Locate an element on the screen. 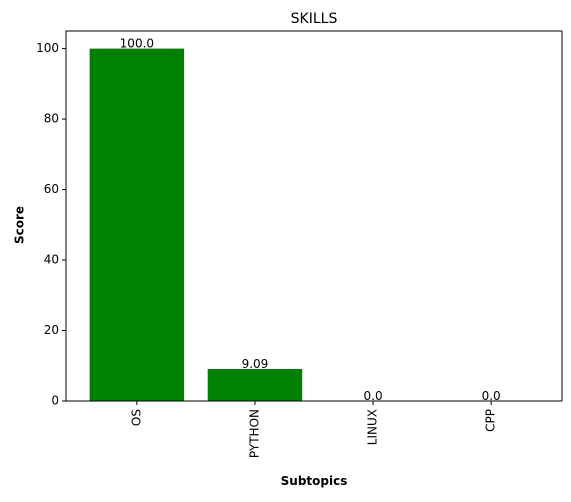 The width and height of the screenshot is (571, 502). y-tick-label: 80 is located at coordinates (51, 119).